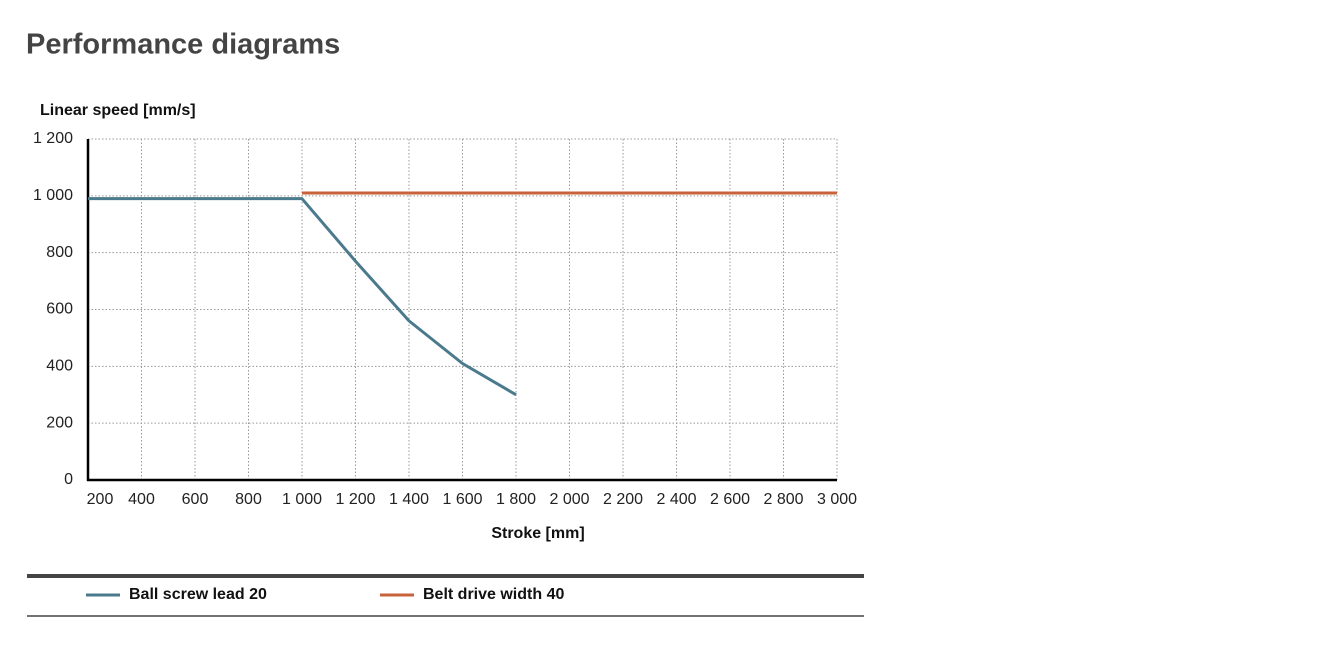  What do you see at coordinates (462, 499) in the screenshot?
I see `x-tick-label: 1 600` at bounding box center [462, 499].